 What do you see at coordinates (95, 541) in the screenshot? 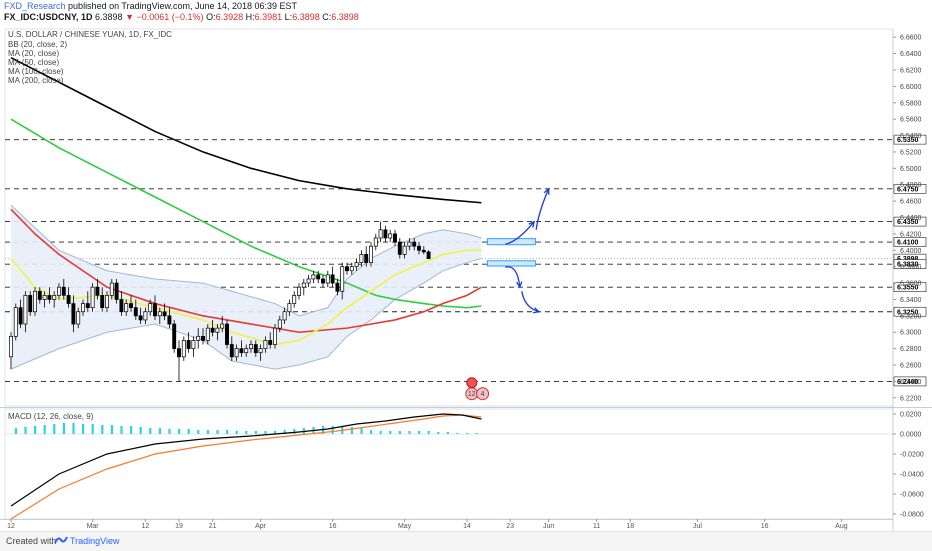
I see `tradingview-brand-link: TradingView` at bounding box center [95, 541].